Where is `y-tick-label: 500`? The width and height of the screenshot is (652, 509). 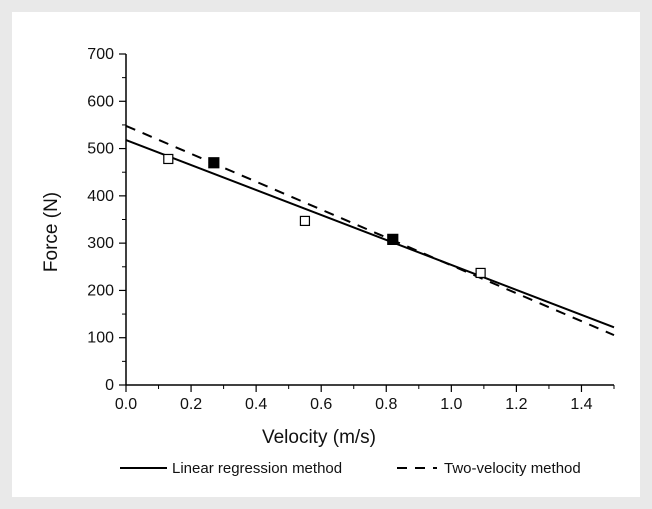
y-tick-label: 500 is located at coordinates (100, 149).